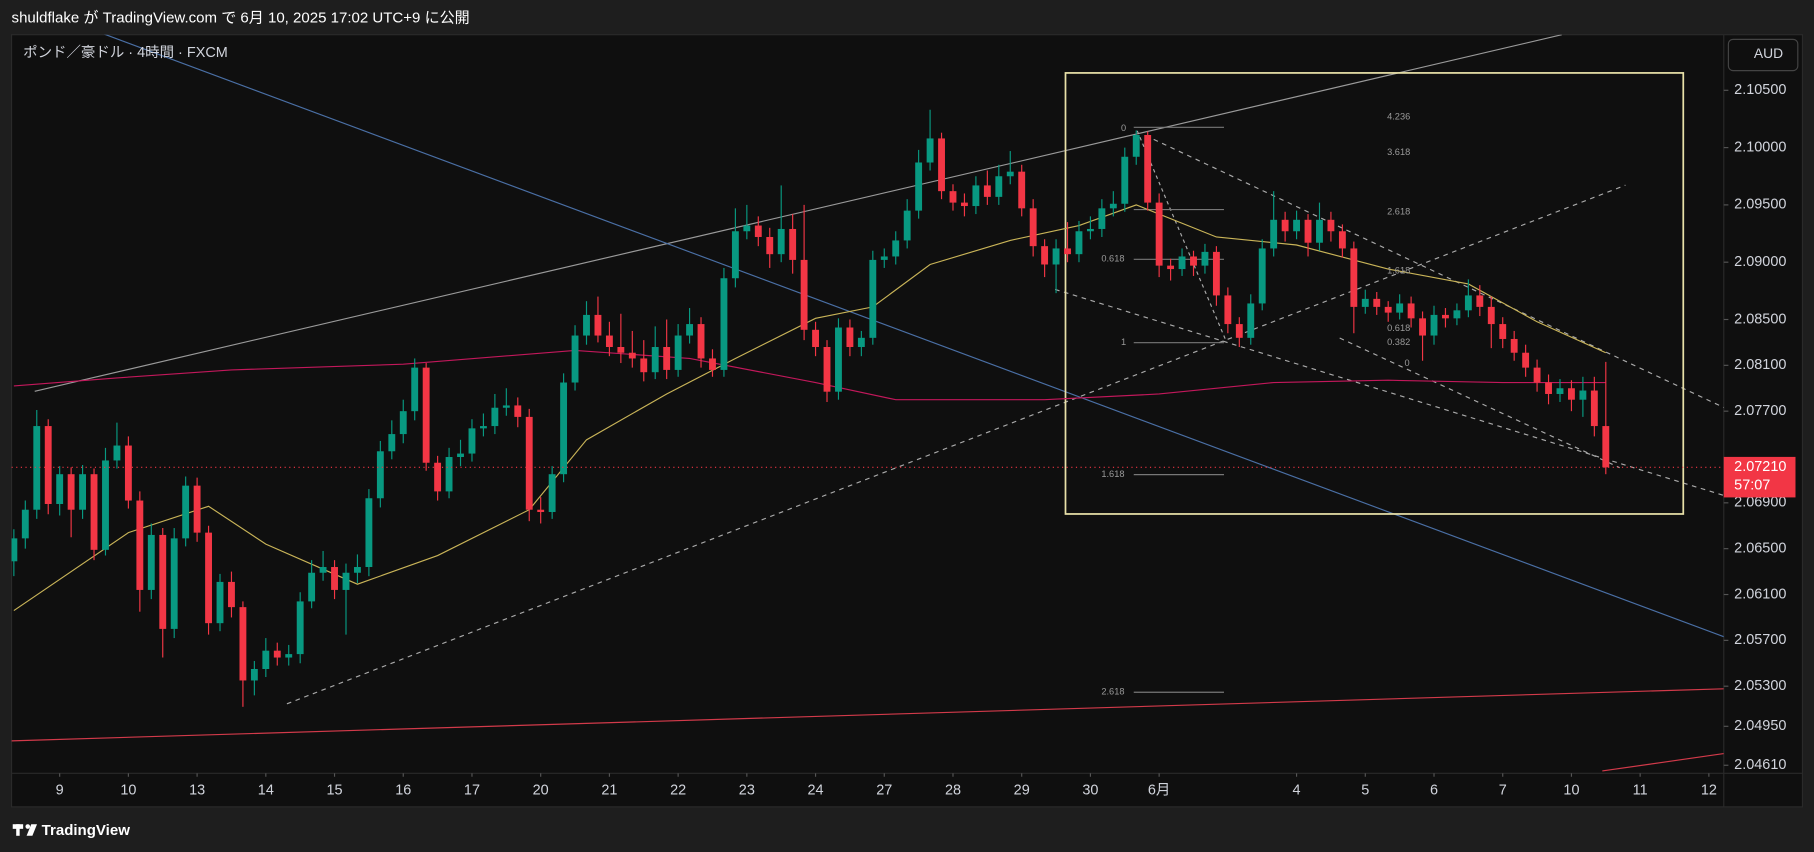  What do you see at coordinates (1760, 686) in the screenshot?
I see `y-tick-label: 2.05300` at bounding box center [1760, 686].